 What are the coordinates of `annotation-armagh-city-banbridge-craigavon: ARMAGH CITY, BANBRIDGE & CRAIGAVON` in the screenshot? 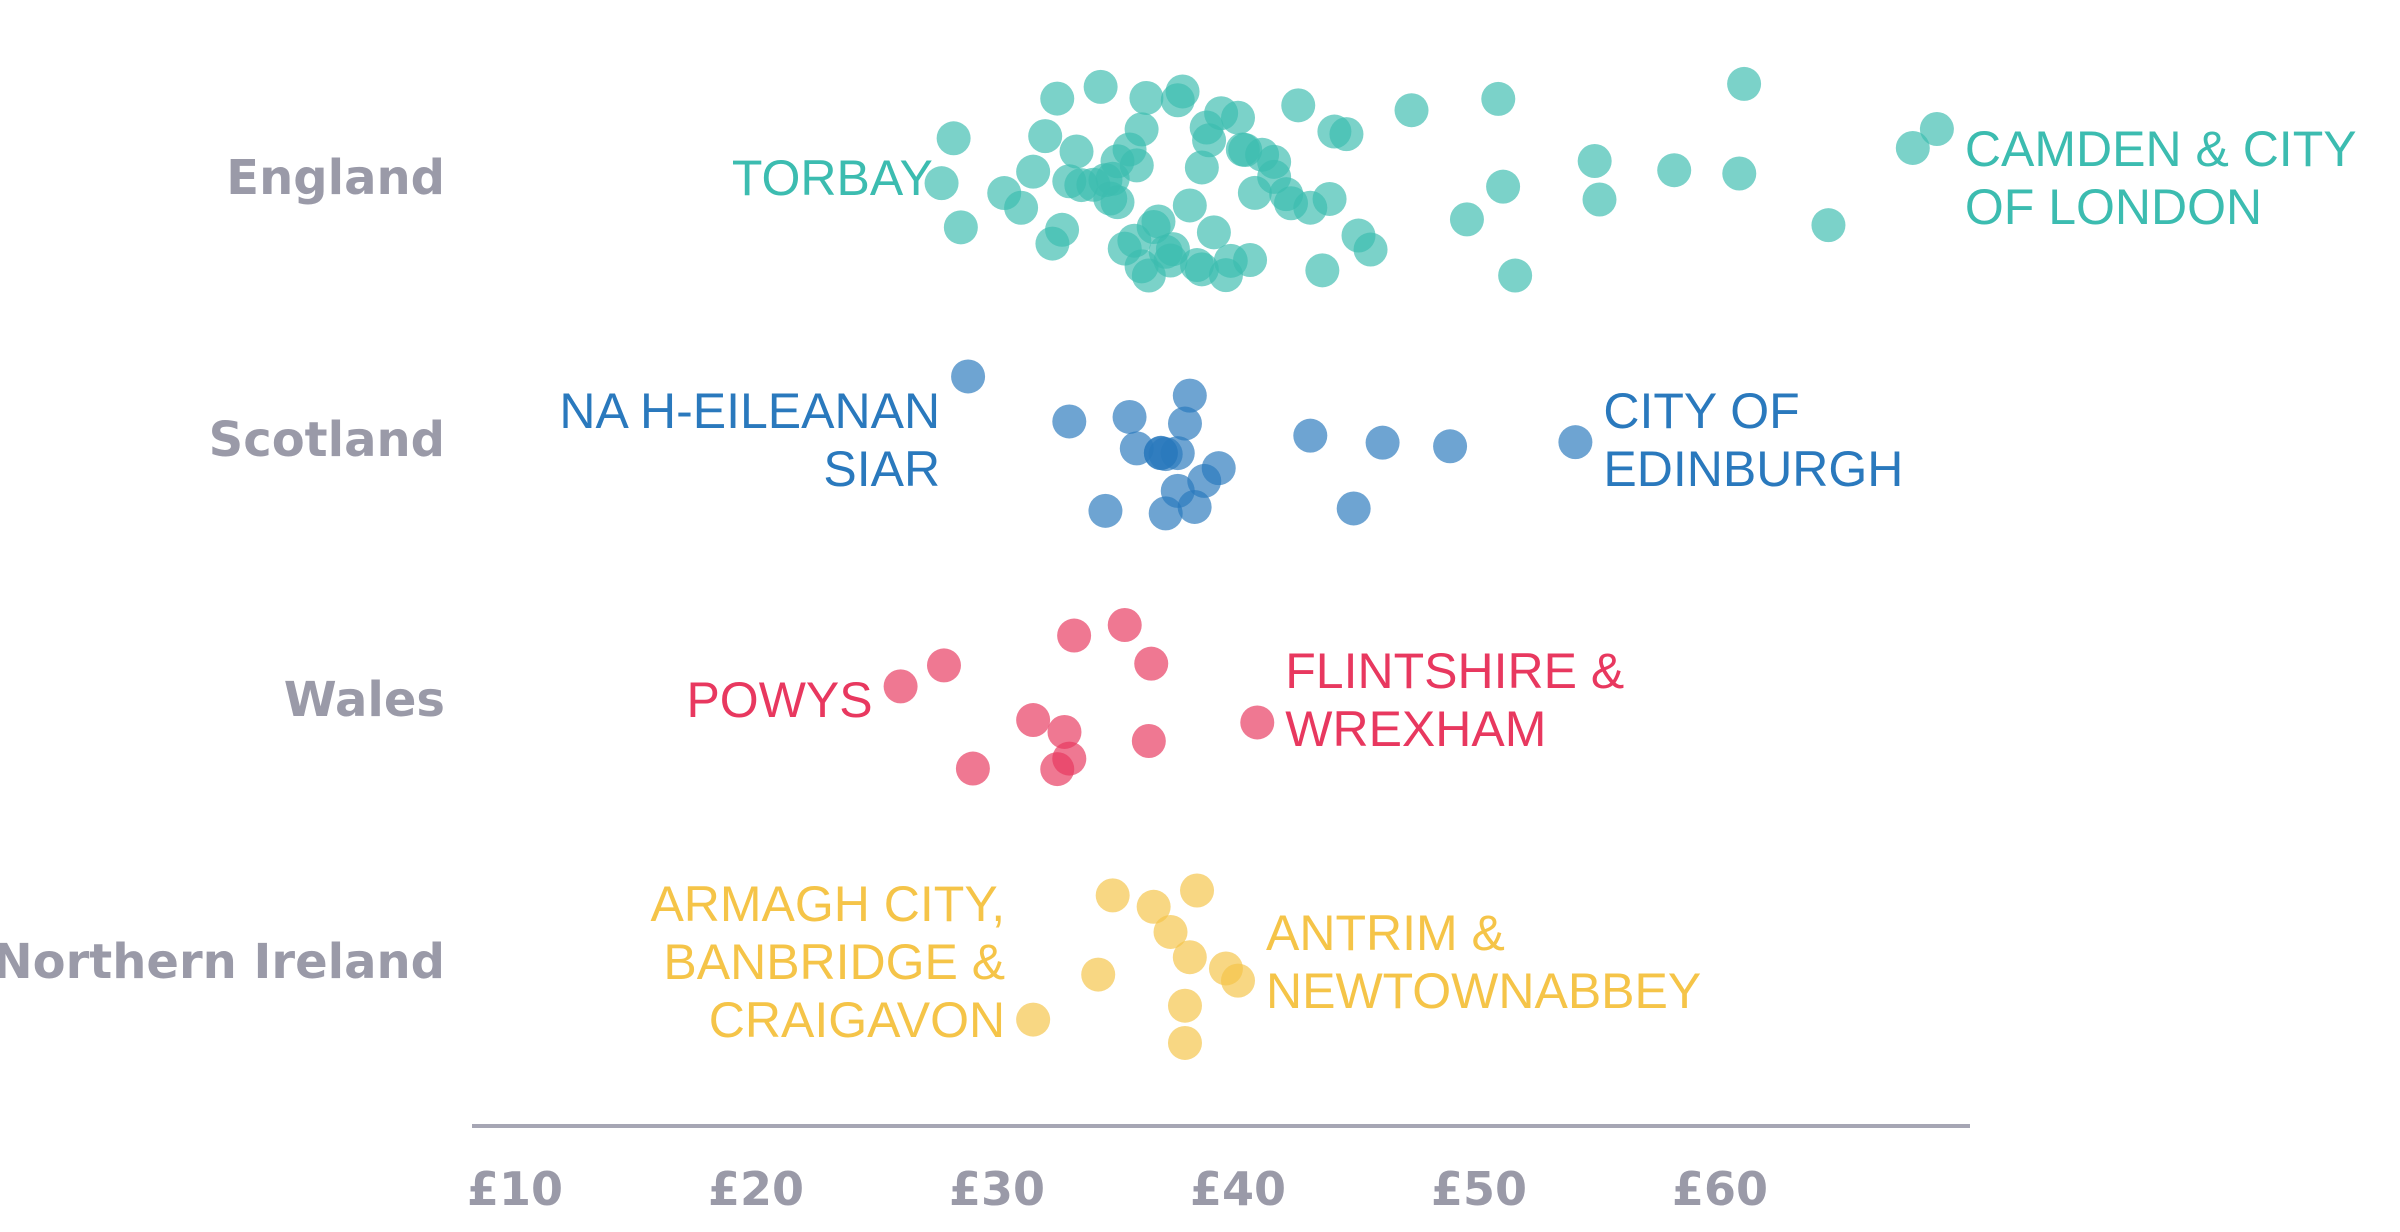 It's located at (827, 962).